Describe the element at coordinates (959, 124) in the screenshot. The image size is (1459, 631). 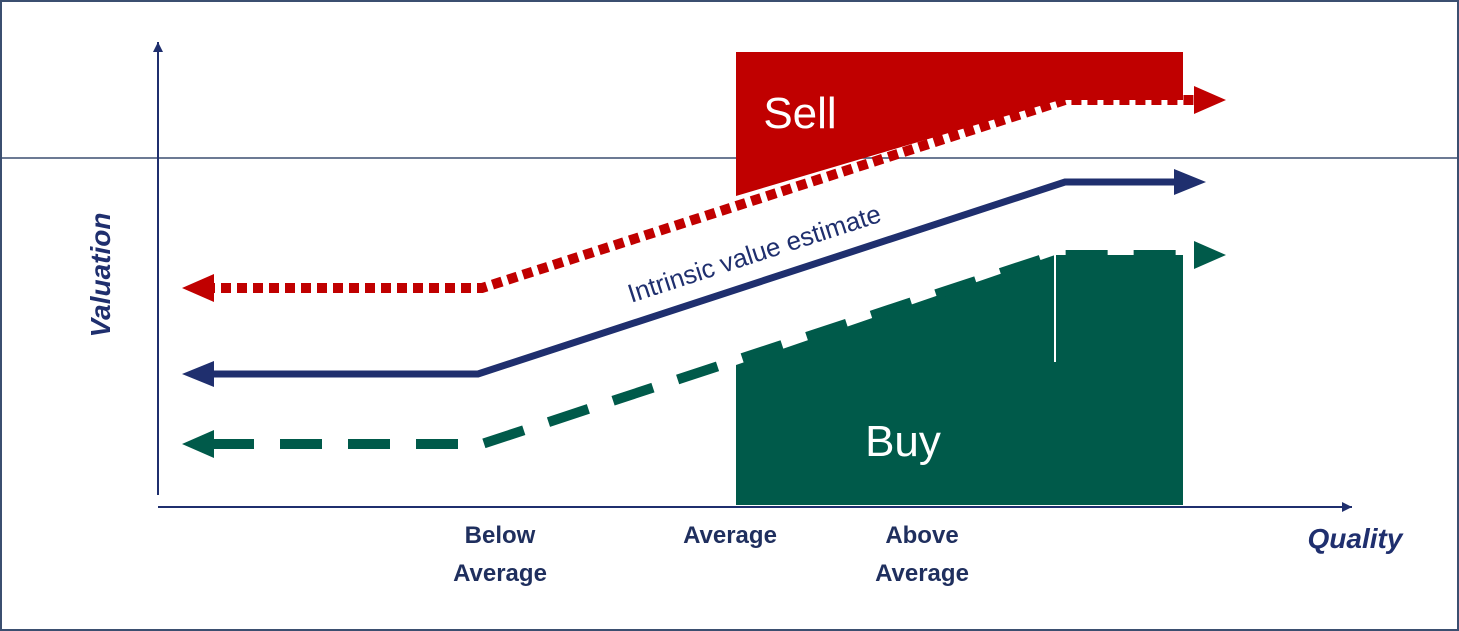
I see `sell-region` at that location.